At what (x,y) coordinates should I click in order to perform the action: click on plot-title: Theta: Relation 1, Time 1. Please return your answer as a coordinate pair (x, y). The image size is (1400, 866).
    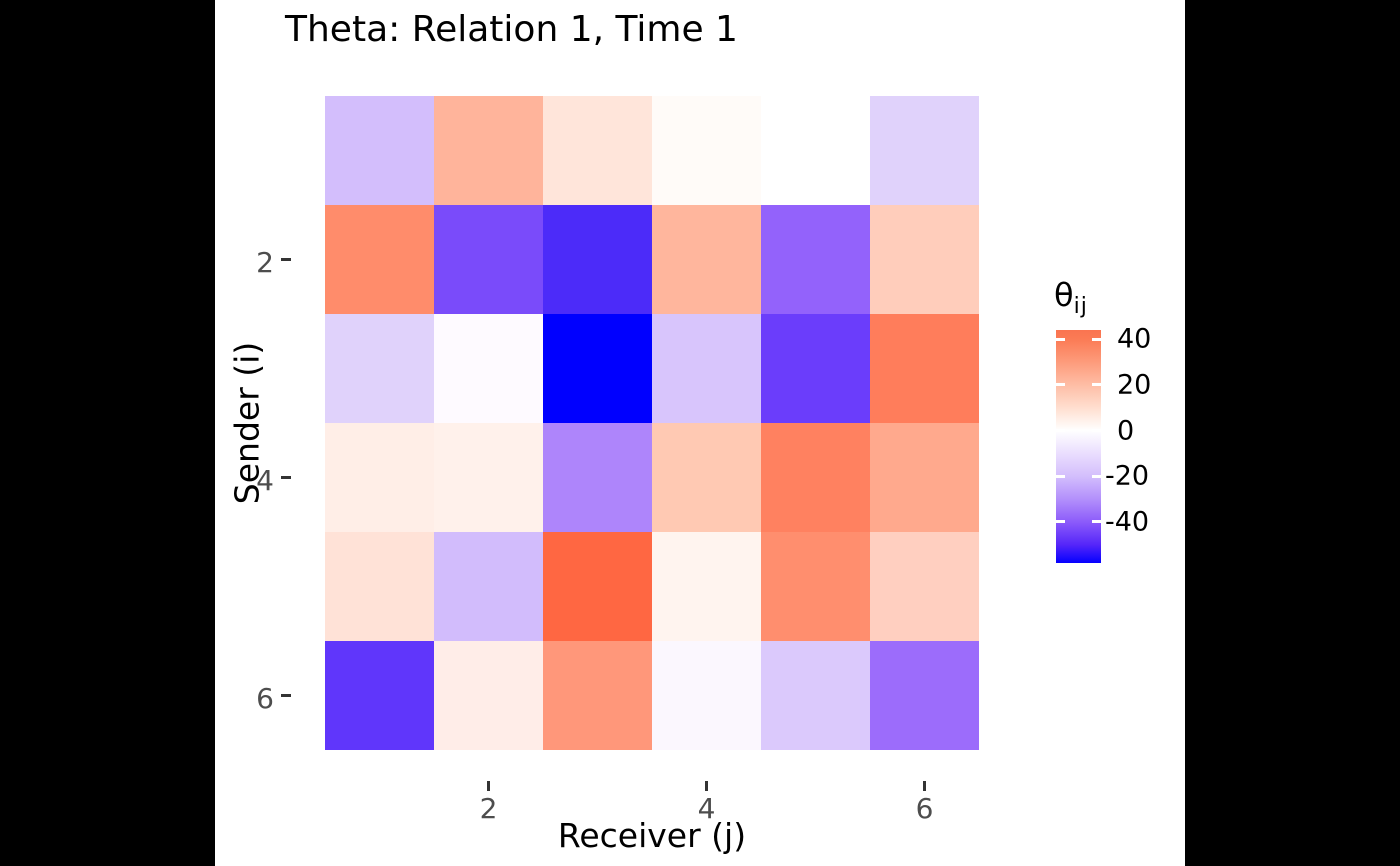
    Looking at the image, I should click on (511, 29).